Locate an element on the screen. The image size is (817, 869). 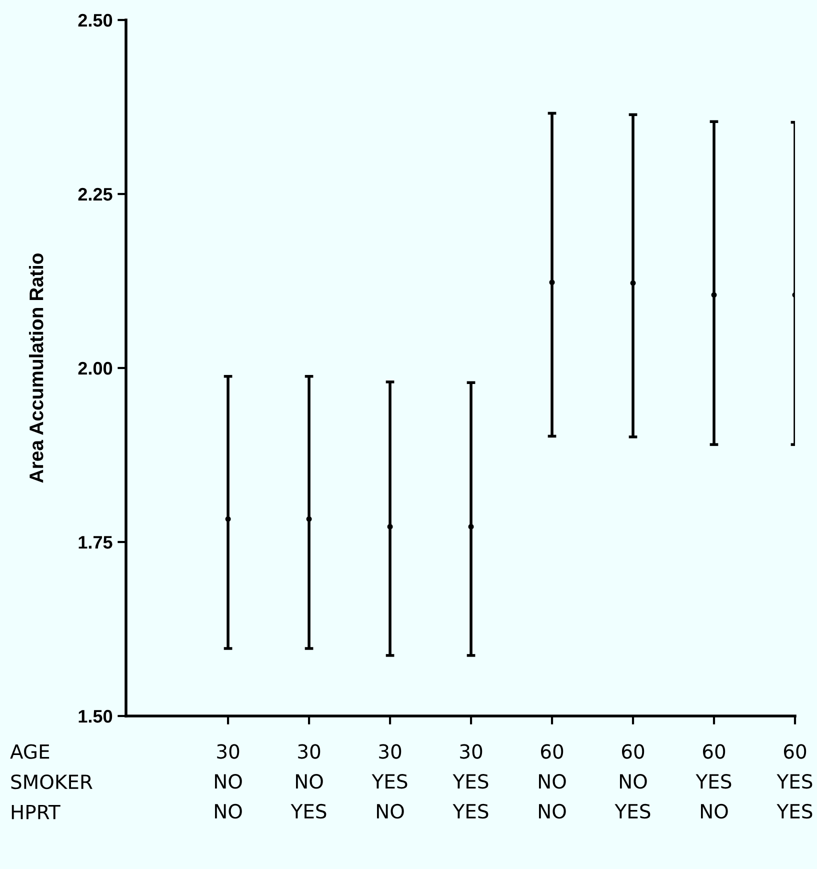
text: AGE is located at coordinates (30, 751).